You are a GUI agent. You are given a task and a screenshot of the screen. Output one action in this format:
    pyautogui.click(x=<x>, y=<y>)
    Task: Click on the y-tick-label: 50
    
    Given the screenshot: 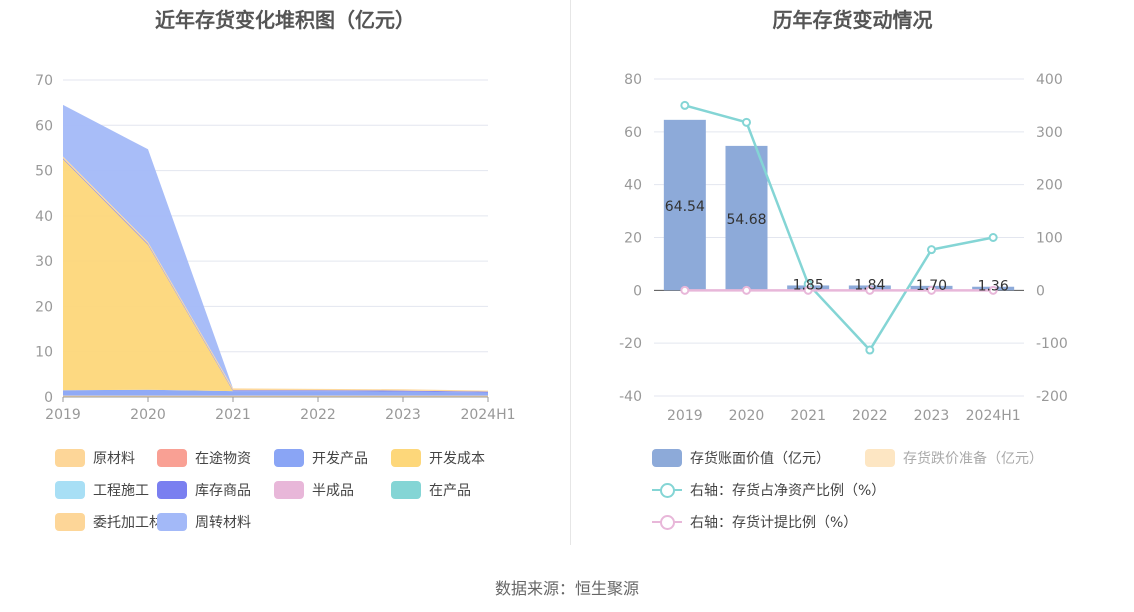 What is the action you would take?
    pyautogui.click(x=44, y=172)
    